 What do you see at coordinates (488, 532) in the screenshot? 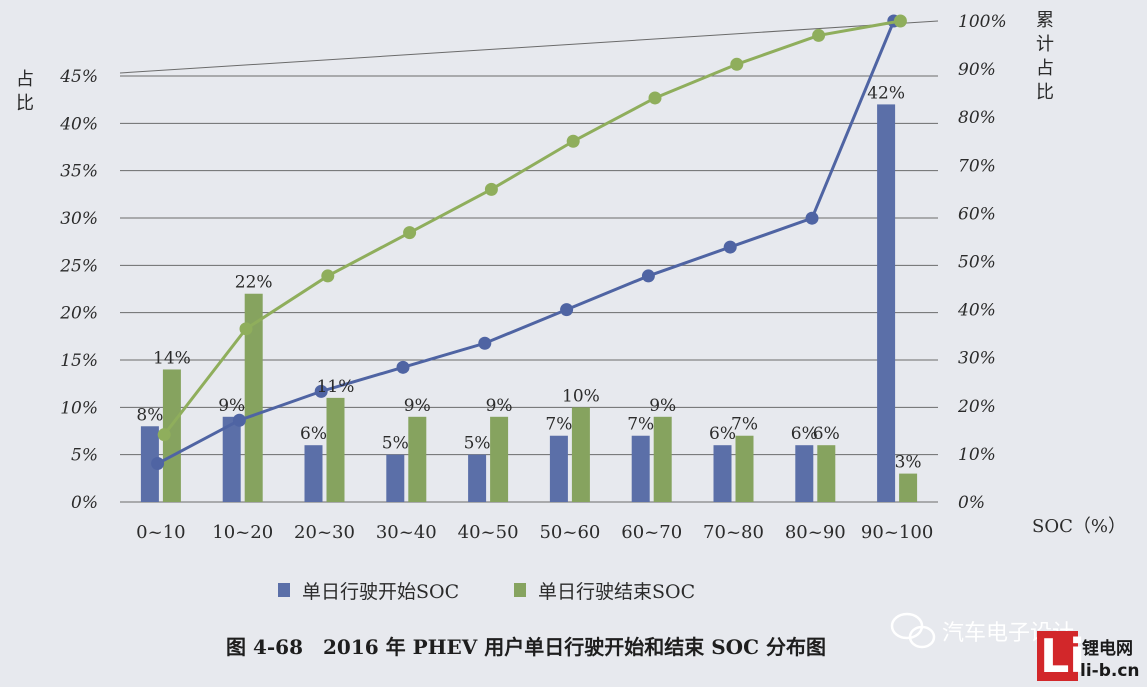
I see `x-tick-label: 40~50` at bounding box center [488, 532].